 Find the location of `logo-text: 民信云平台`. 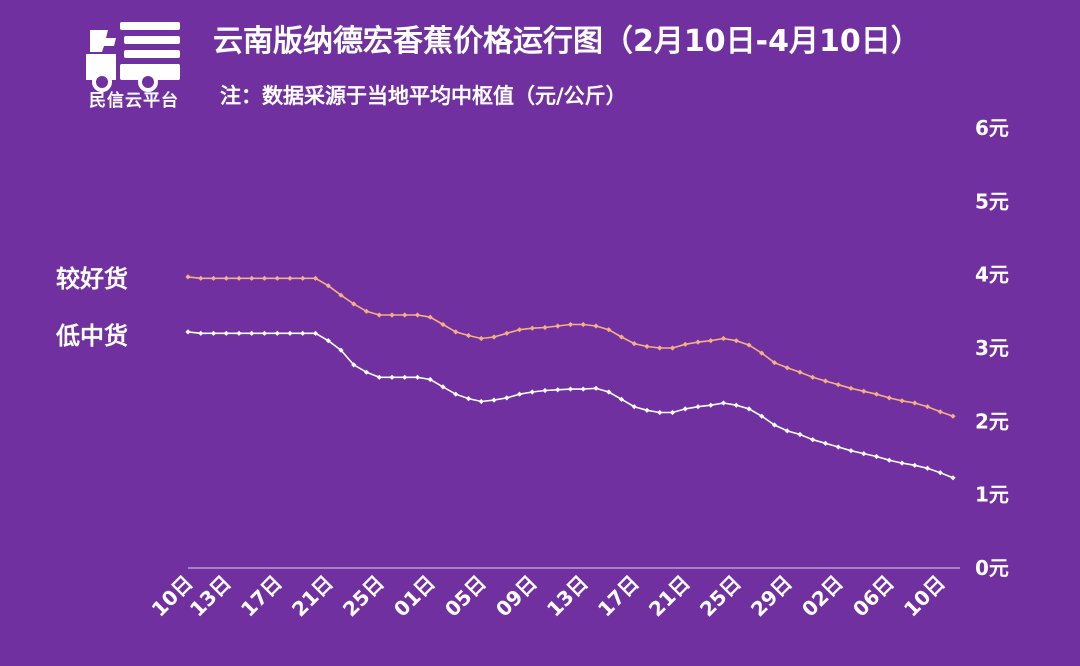

logo-text: 民信云平台 is located at coordinates (134, 101).